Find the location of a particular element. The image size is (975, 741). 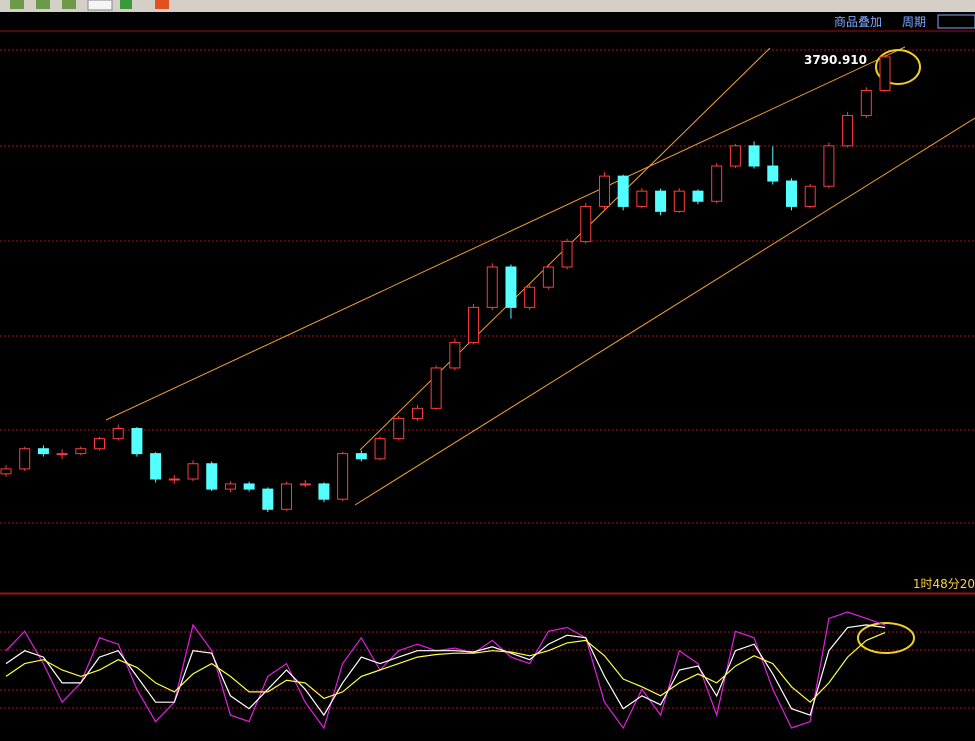

toolbar-icons is located at coordinates (89, 5).